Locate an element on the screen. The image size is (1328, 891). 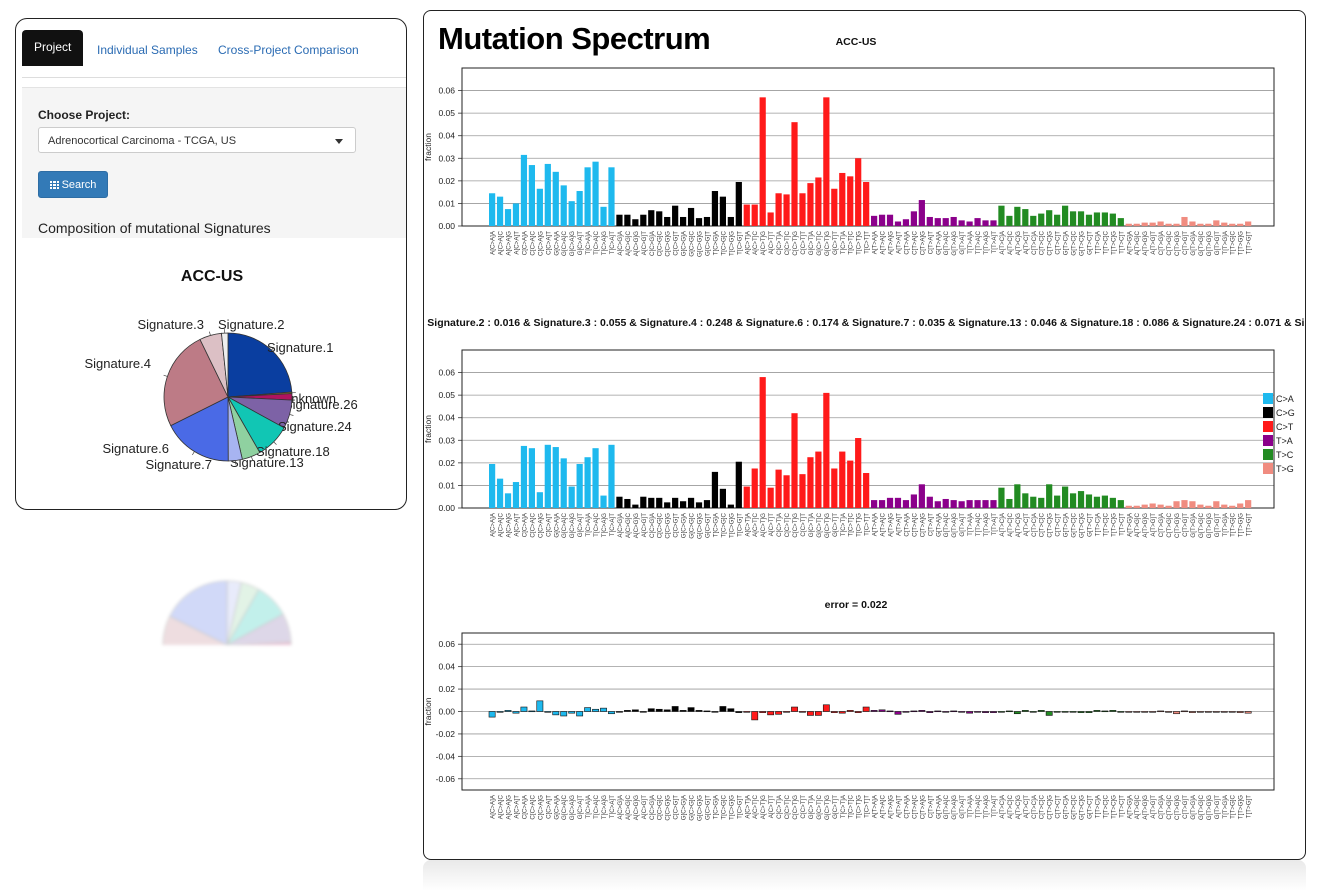
bar-T[C>G]A is located at coordinates (715, 489).